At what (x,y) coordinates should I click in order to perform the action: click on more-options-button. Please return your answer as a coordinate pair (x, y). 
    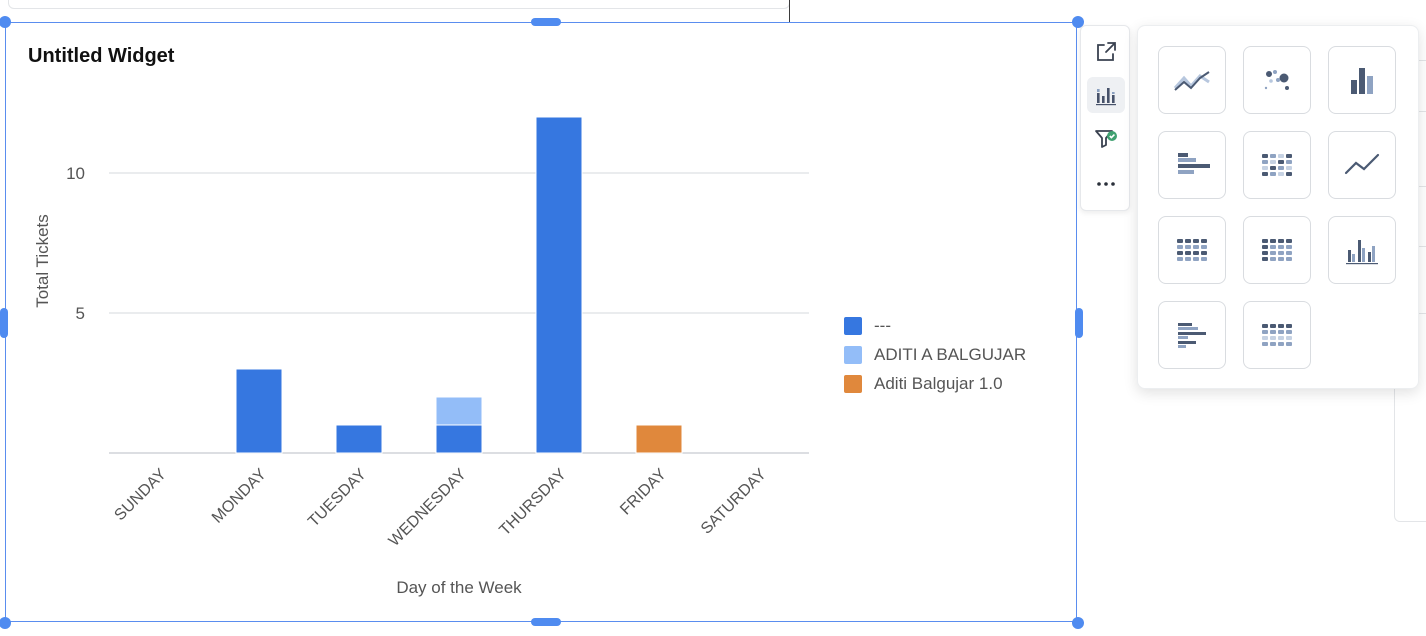
    Looking at the image, I should click on (1106, 184).